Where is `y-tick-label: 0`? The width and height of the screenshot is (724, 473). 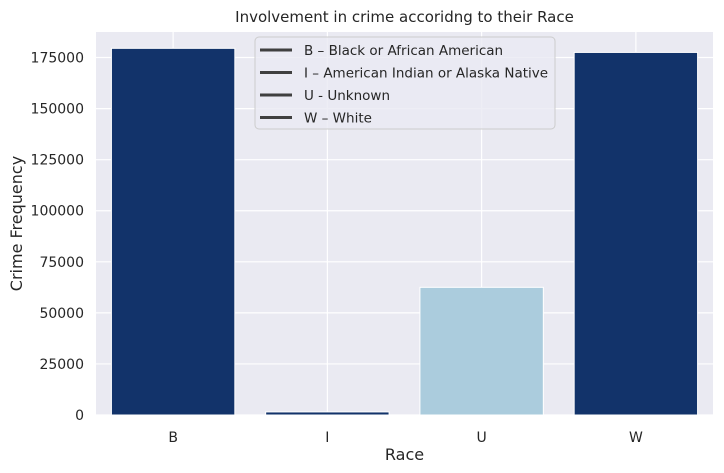
y-tick-label: 0 is located at coordinates (79, 416).